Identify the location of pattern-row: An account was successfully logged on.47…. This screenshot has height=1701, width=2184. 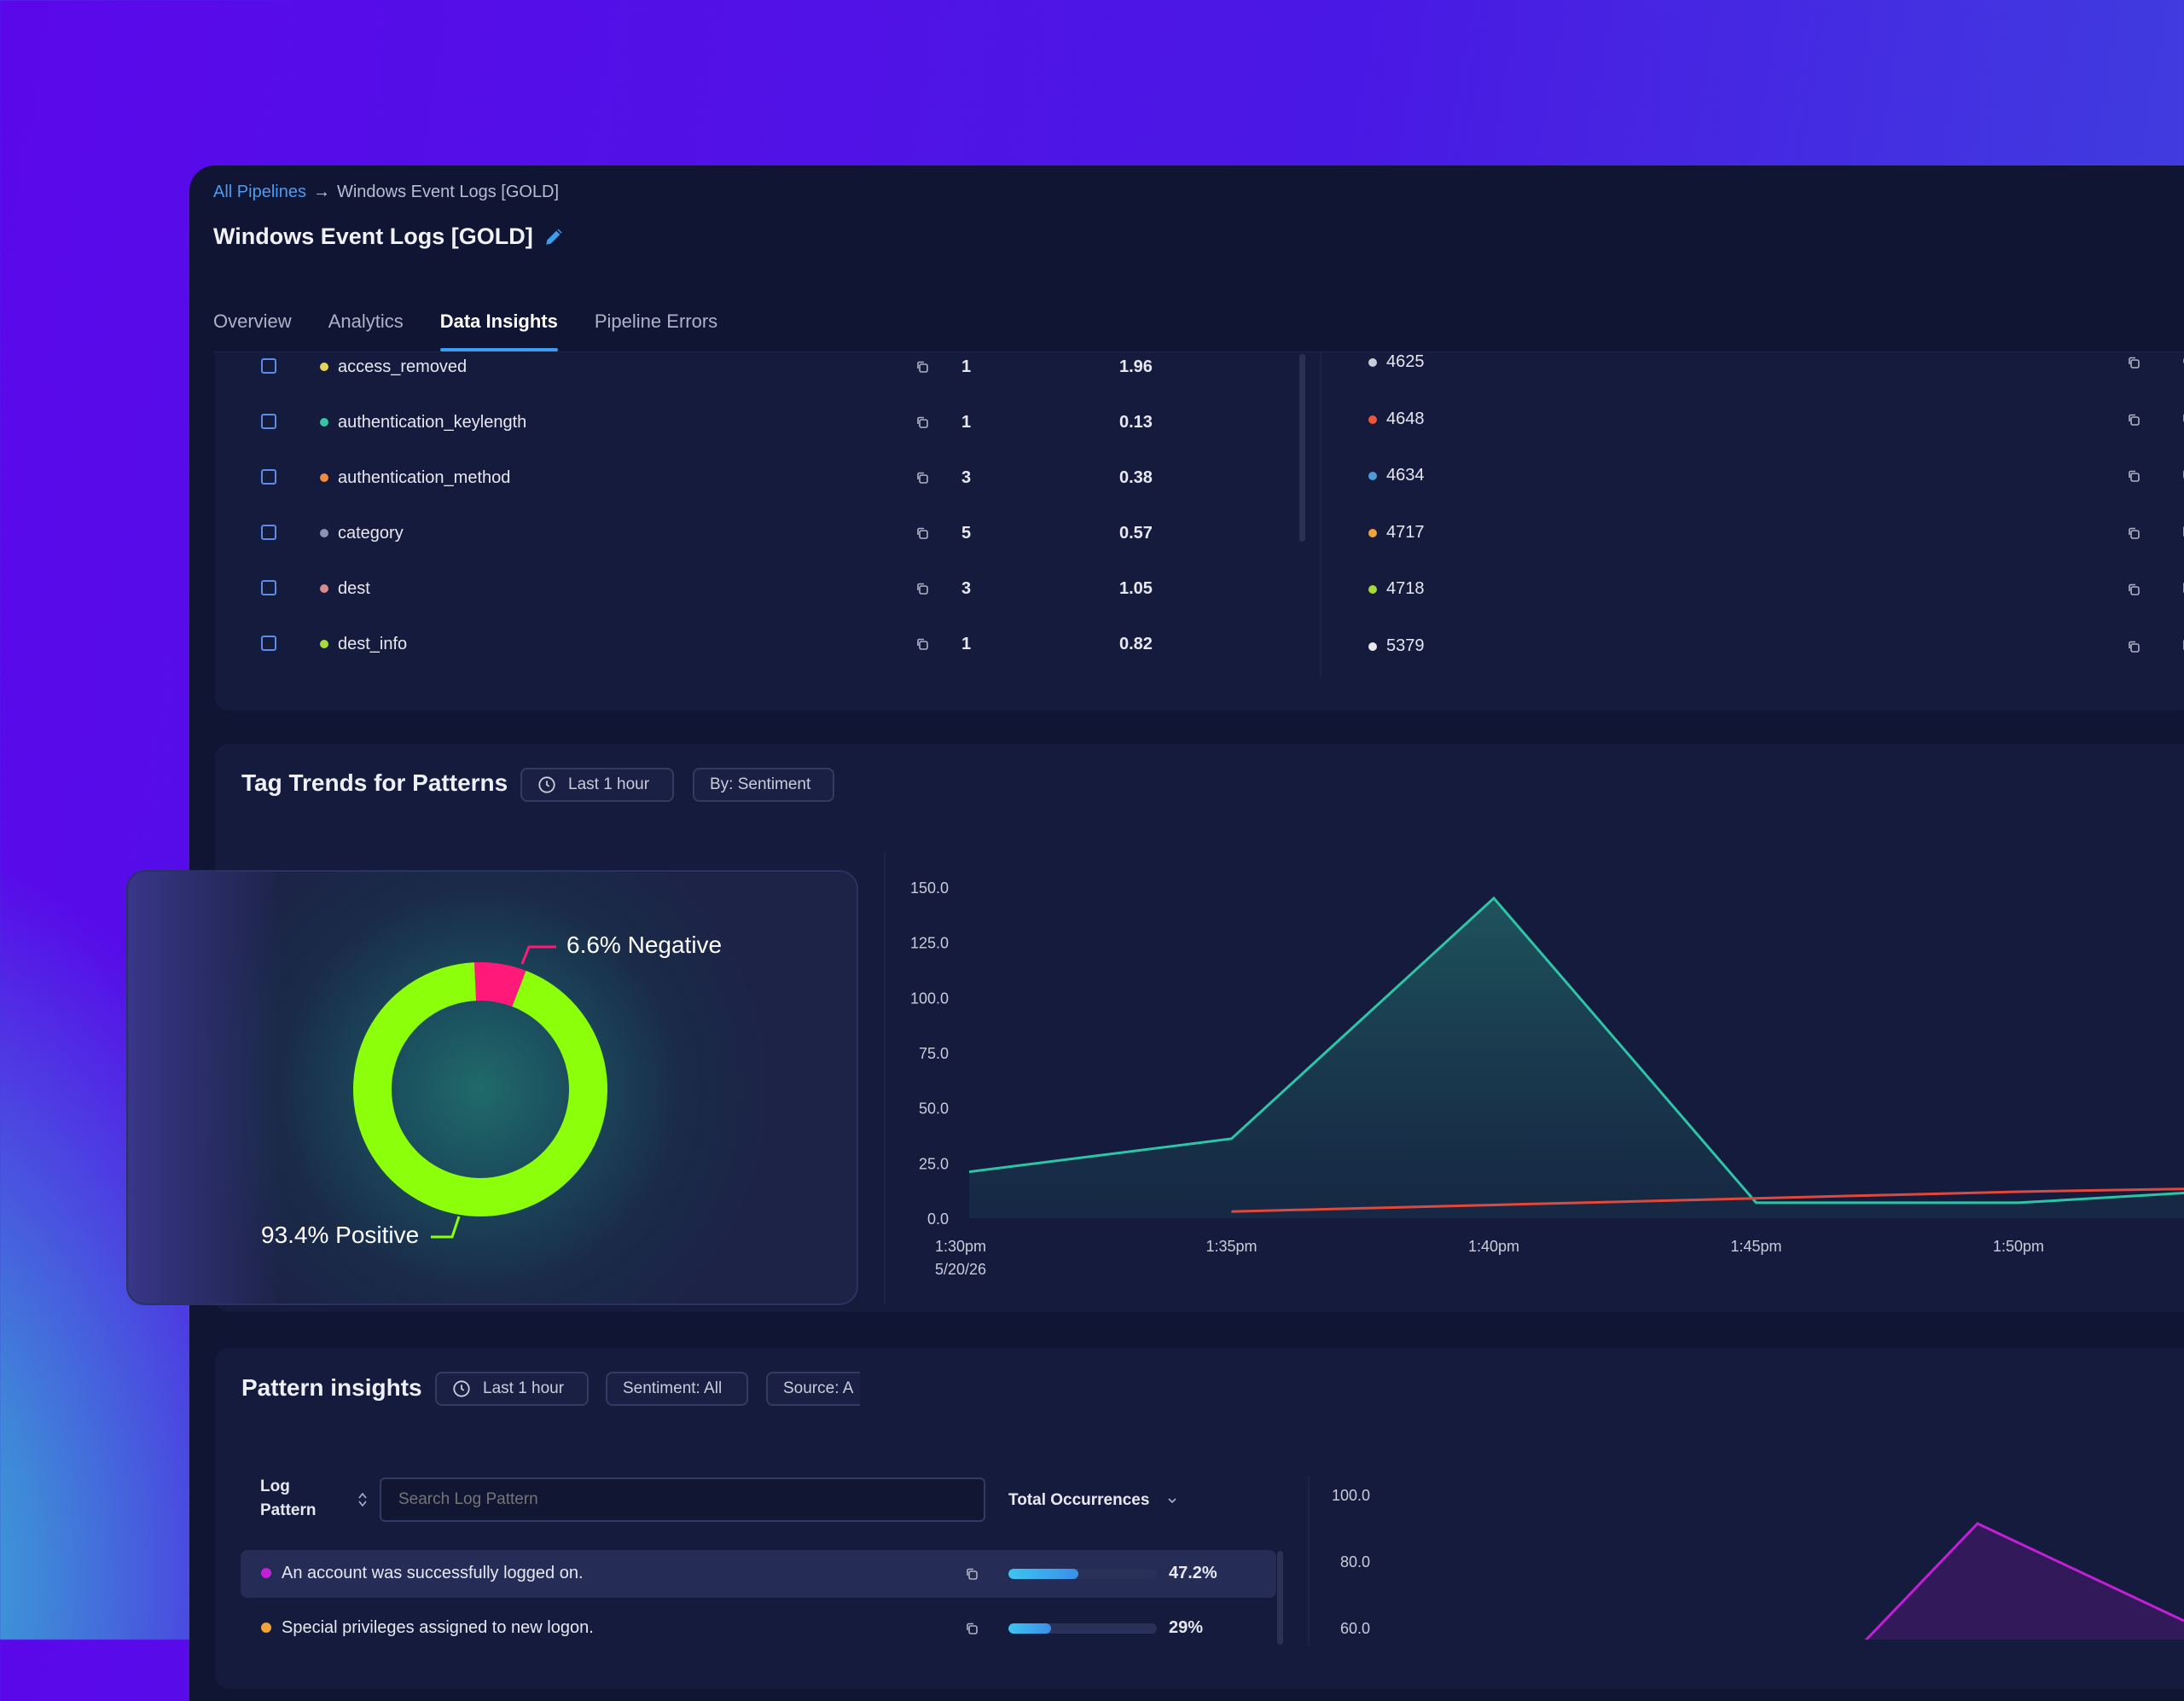
(758, 1574).